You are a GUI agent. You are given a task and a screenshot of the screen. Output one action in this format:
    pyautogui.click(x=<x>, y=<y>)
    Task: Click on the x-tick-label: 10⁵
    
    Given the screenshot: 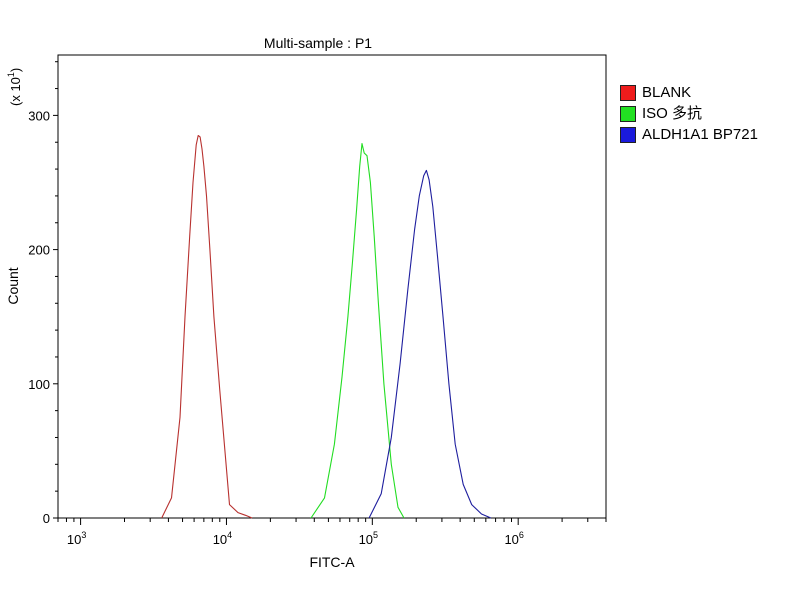 What is the action you would take?
    pyautogui.click(x=368, y=538)
    